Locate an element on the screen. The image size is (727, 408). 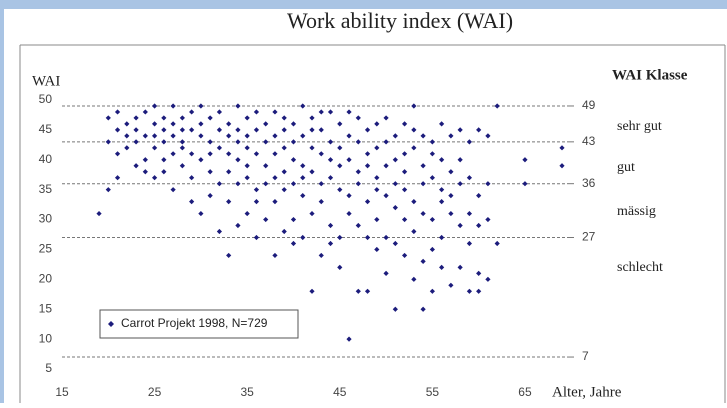
legend-label: Carrot Projekt 1998, N=729 is located at coordinates (194, 323).